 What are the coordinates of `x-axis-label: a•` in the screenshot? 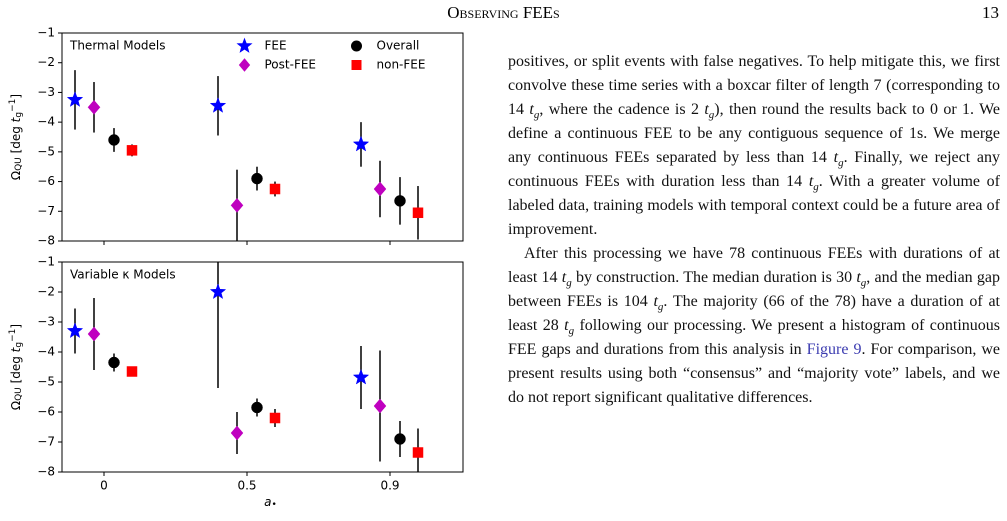 It's located at (270, 502).